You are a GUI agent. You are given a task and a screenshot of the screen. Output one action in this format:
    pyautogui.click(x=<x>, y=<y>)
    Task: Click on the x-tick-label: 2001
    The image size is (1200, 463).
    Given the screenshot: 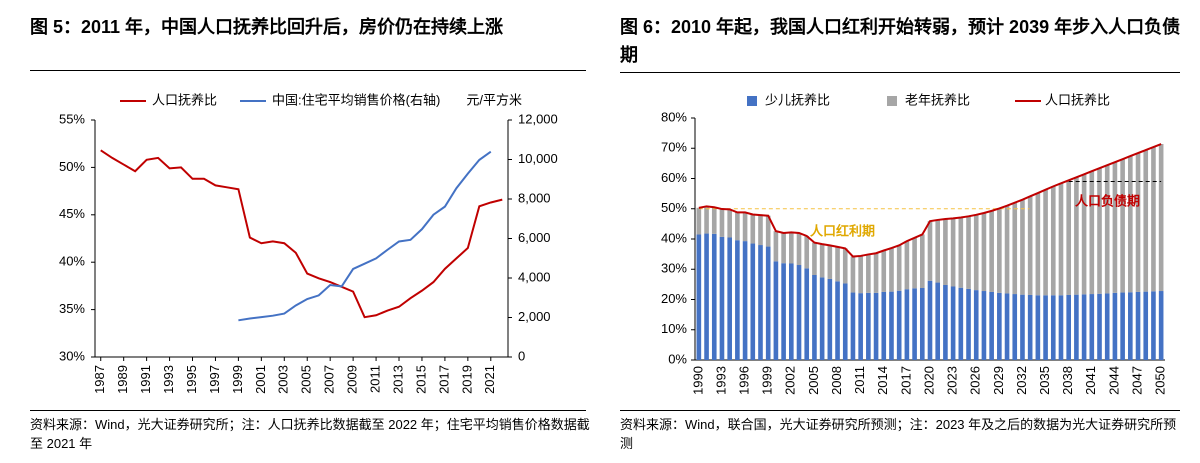 What is the action you would take?
    pyautogui.click(x=260, y=379)
    